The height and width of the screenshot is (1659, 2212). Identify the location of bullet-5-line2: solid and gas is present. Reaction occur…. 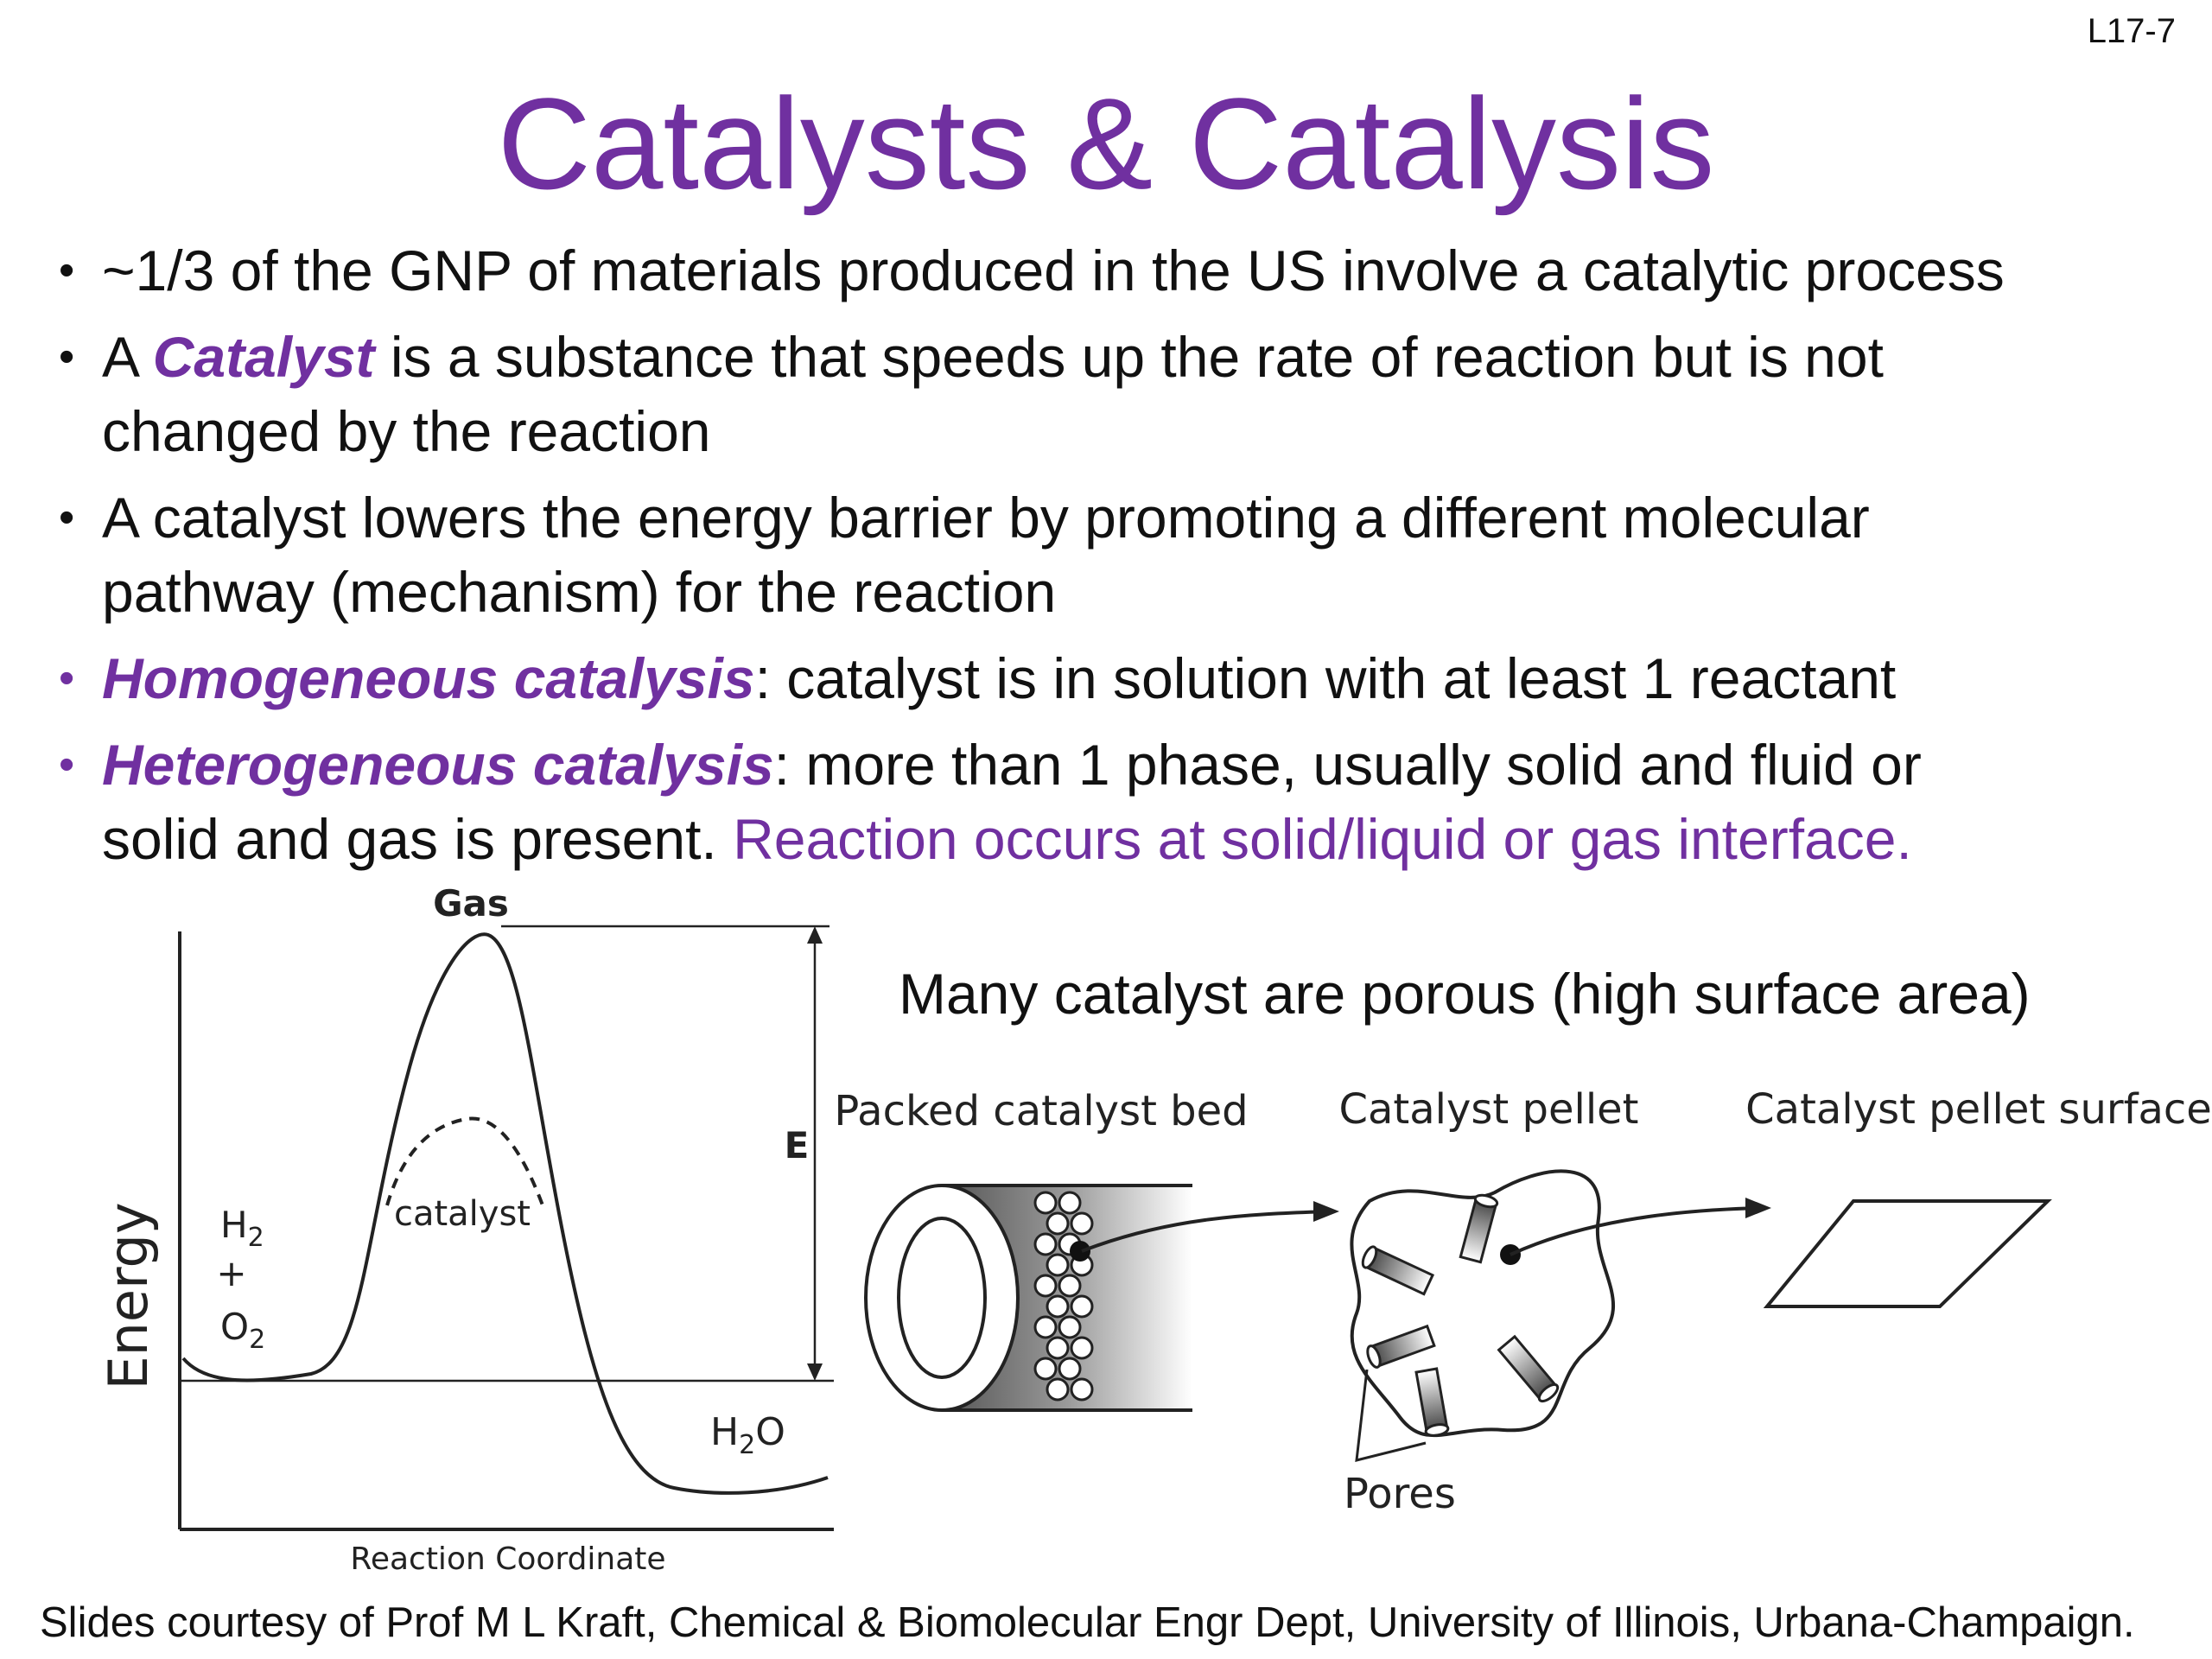
(1007, 839).